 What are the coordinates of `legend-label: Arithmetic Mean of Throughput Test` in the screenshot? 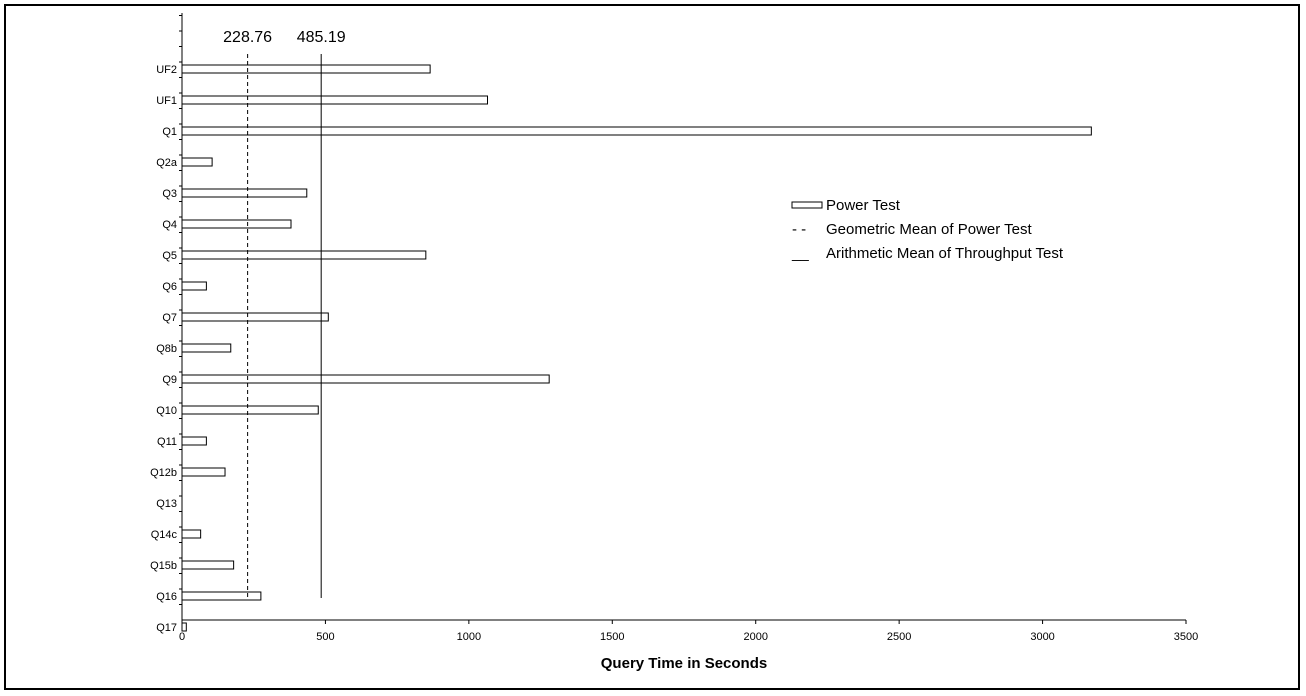 It's located at (945, 253).